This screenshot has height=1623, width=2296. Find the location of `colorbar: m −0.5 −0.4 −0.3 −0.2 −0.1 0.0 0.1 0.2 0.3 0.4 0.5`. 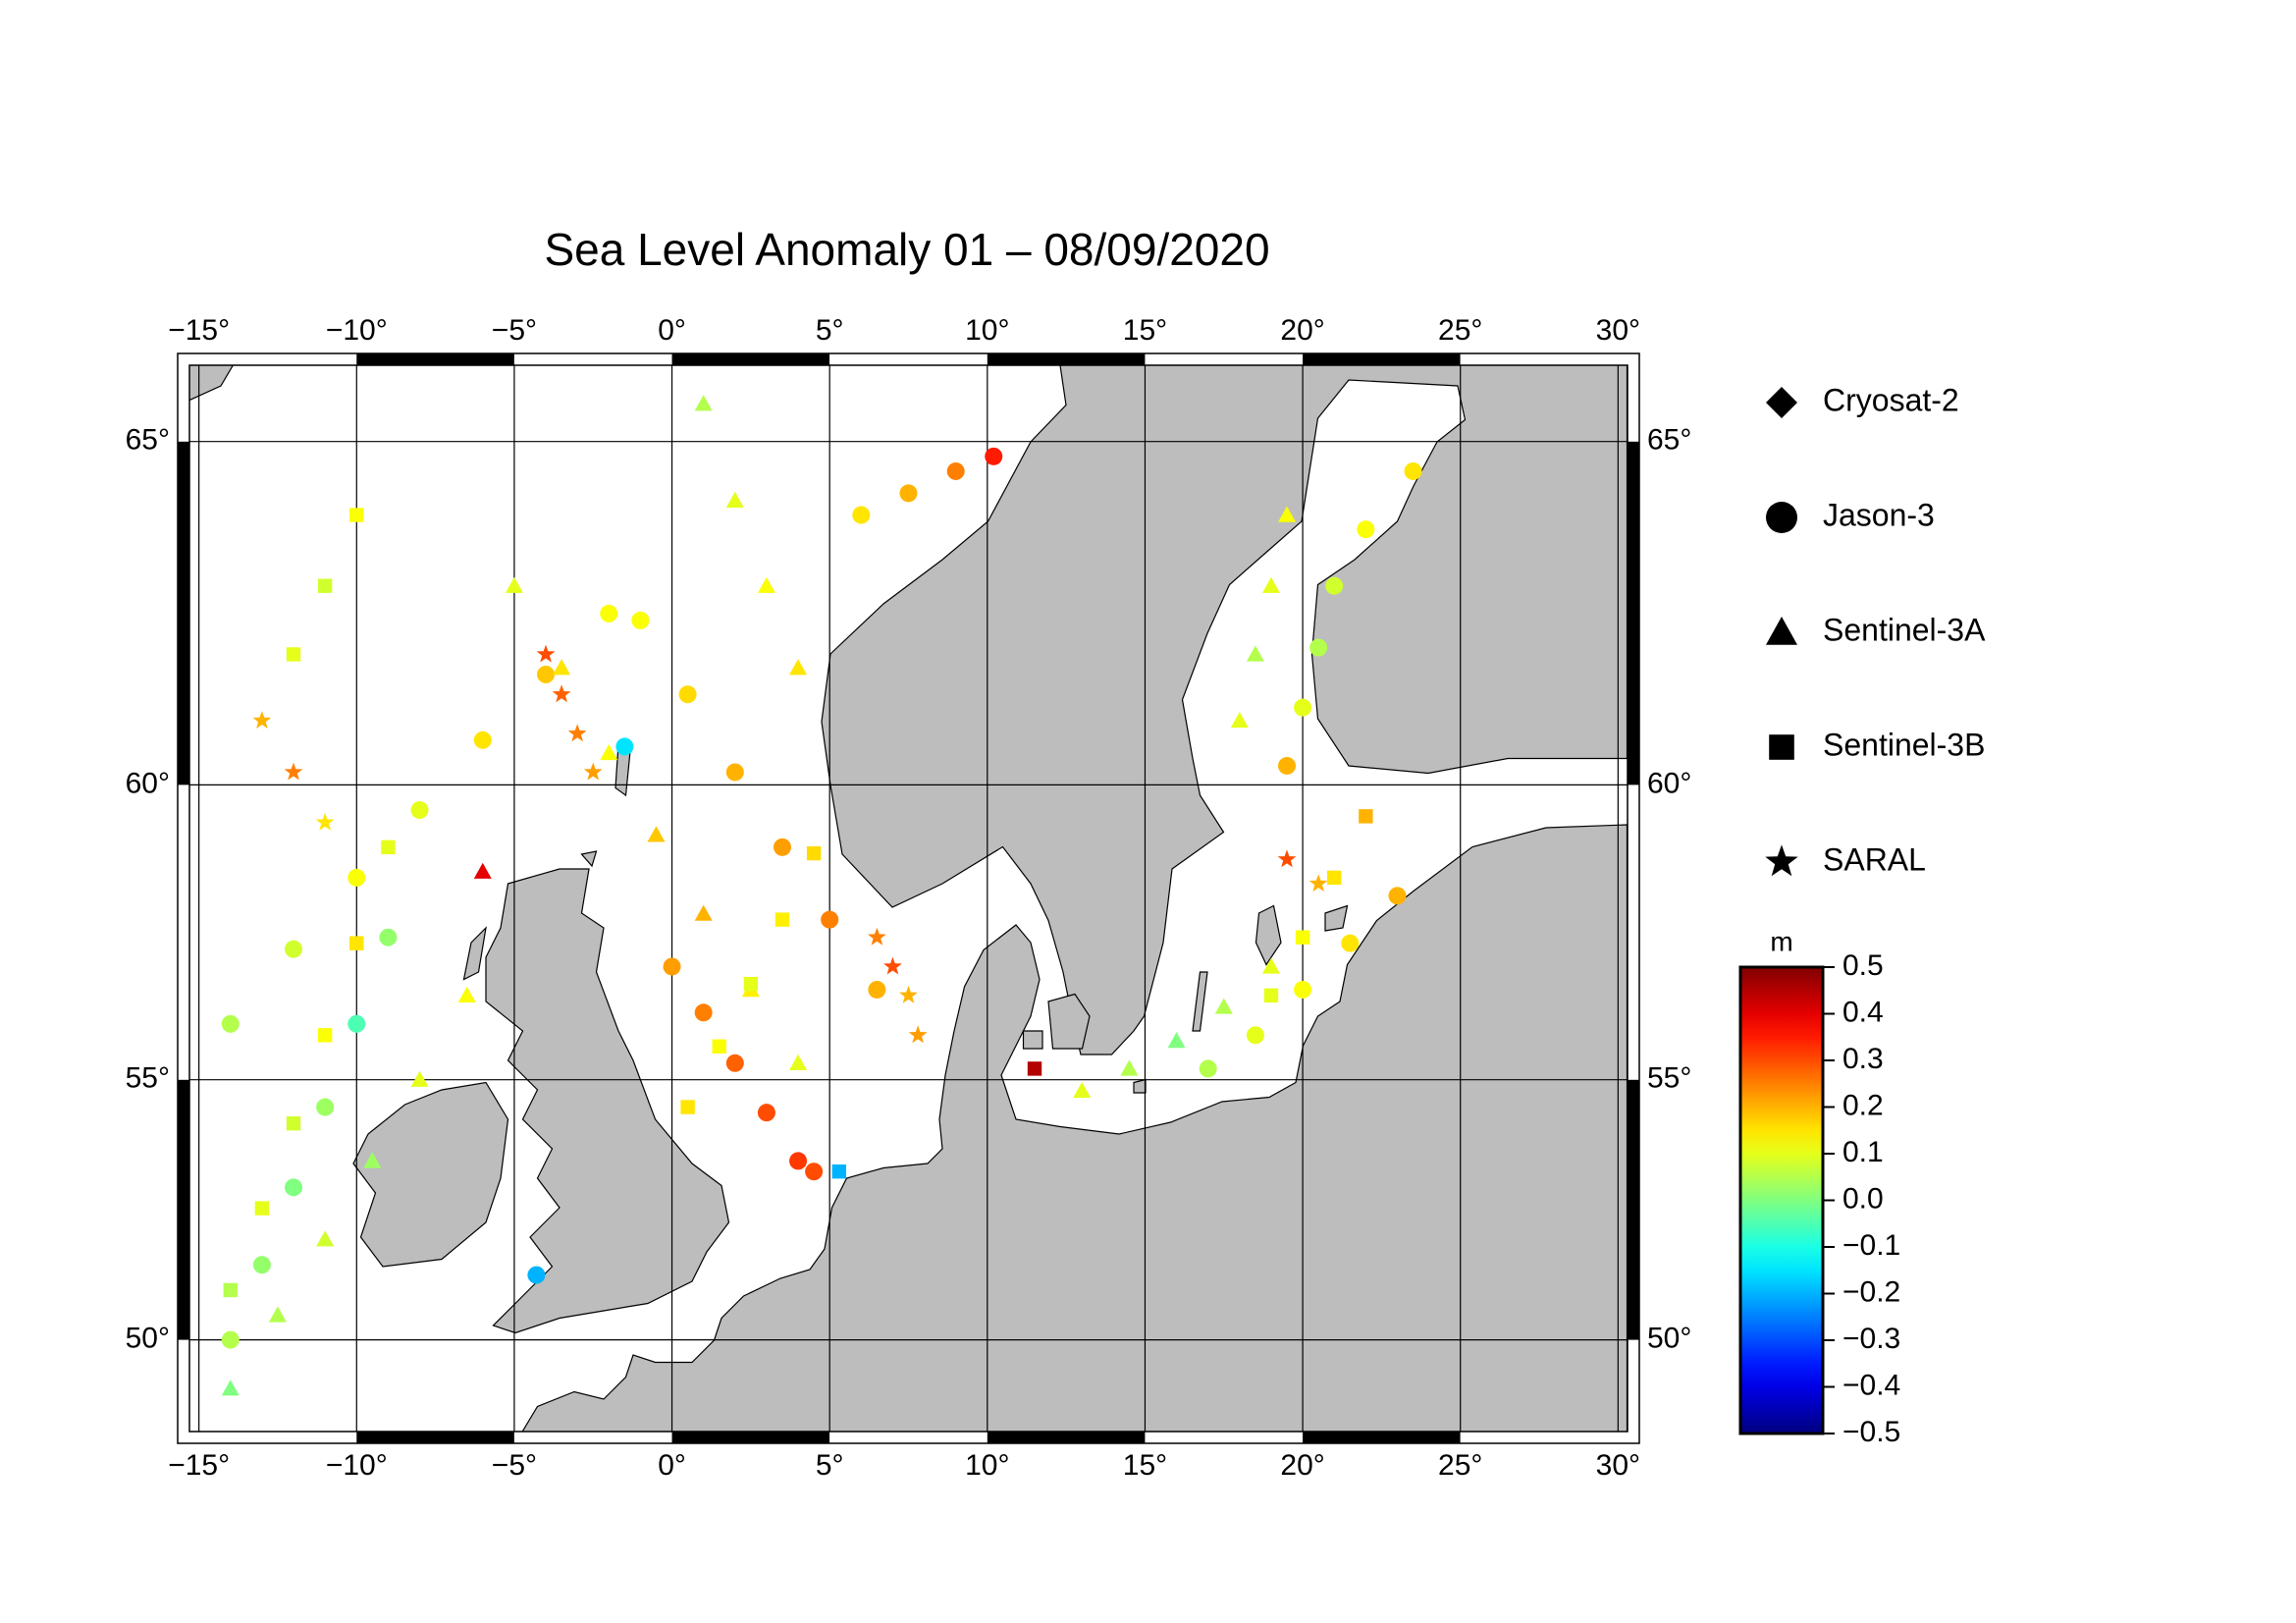

colorbar: m −0.5 −0.4 −0.3 −0.2 −0.1 0.0 0.1 0.2 0.3 0.4 0.5 is located at coordinates (1819, 1187).